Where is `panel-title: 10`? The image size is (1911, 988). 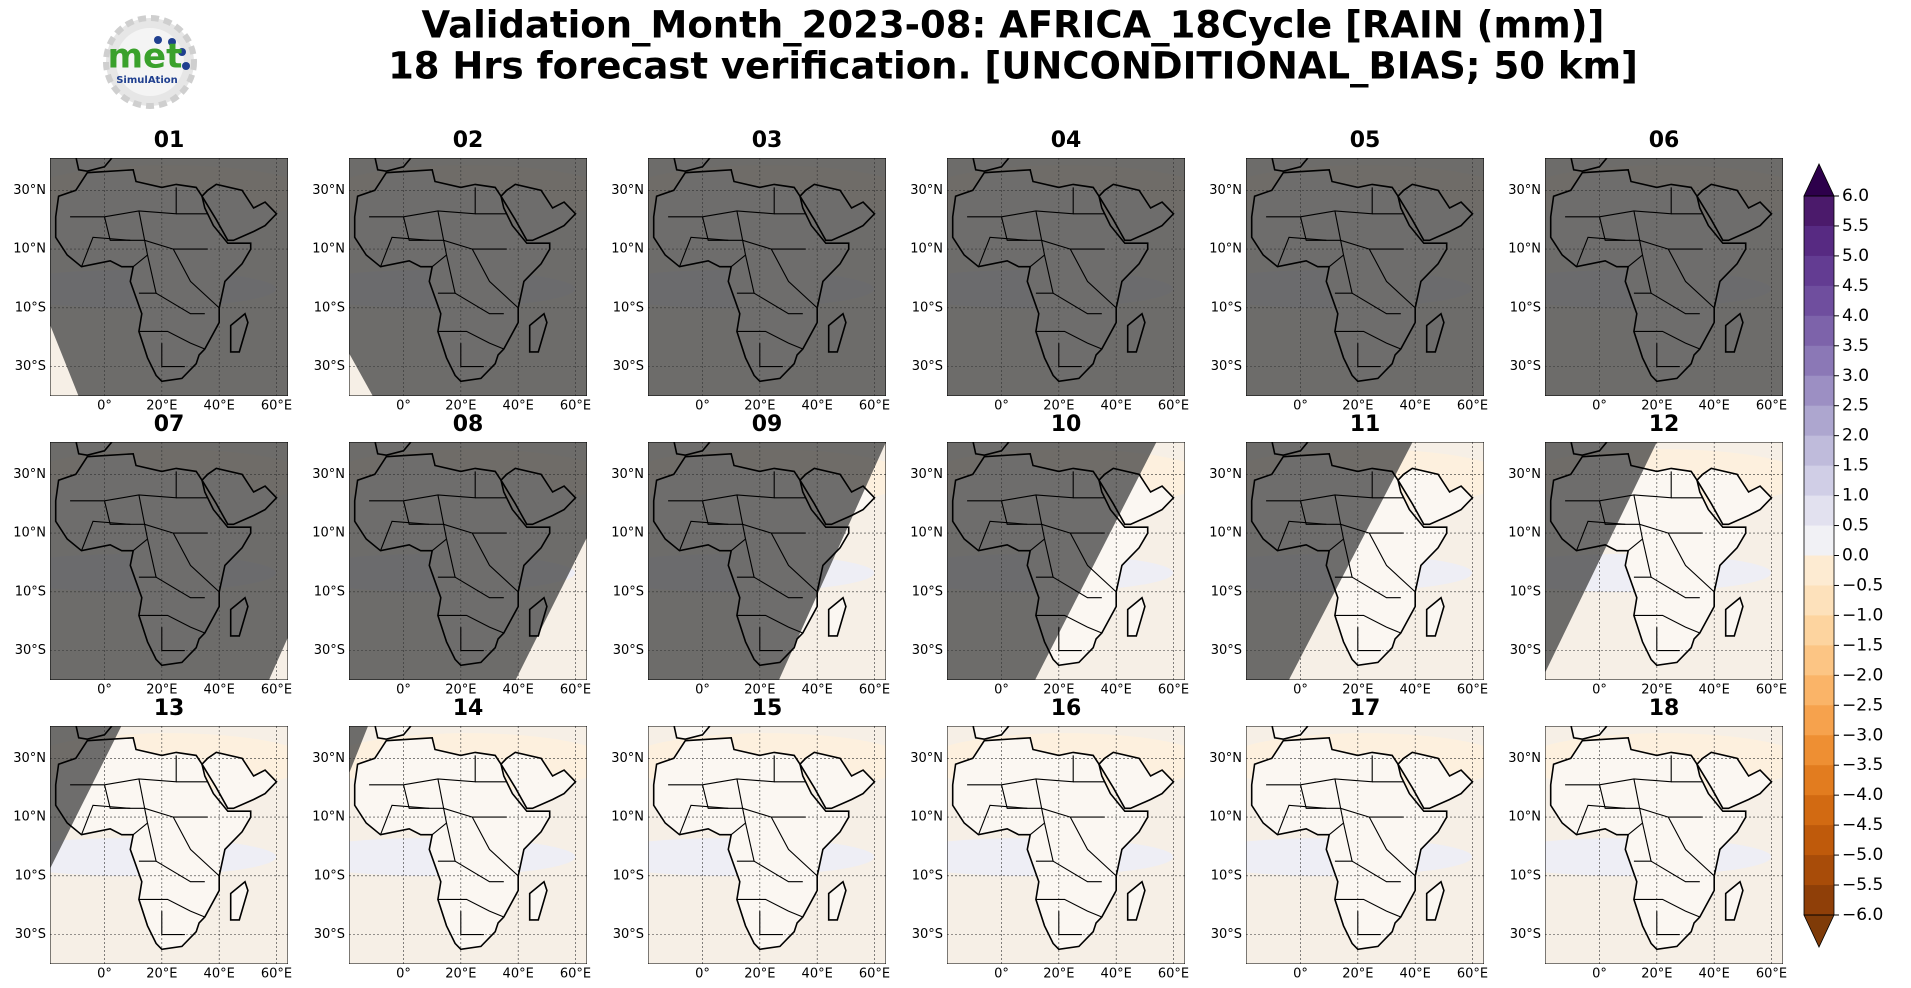
panel-title: 10 is located at coordinates (1066, 424).